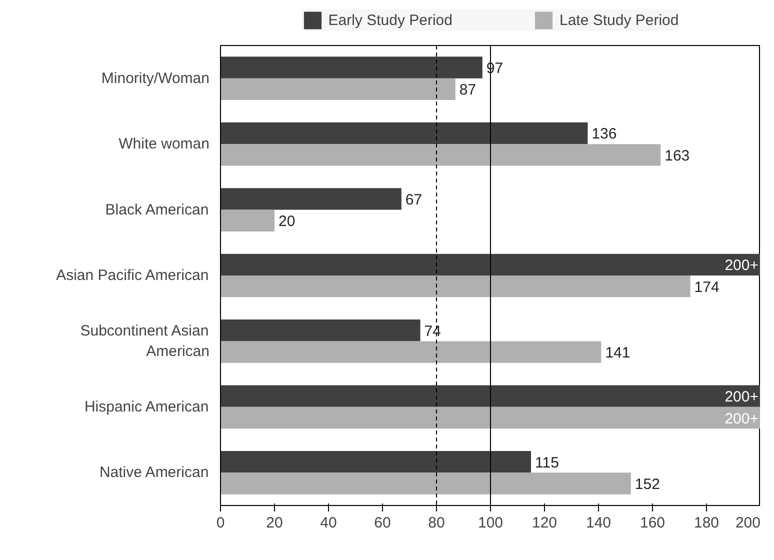  Describe the element at coordinates (547, 463) in the screenshot. I see `data-label: 115` at that location.